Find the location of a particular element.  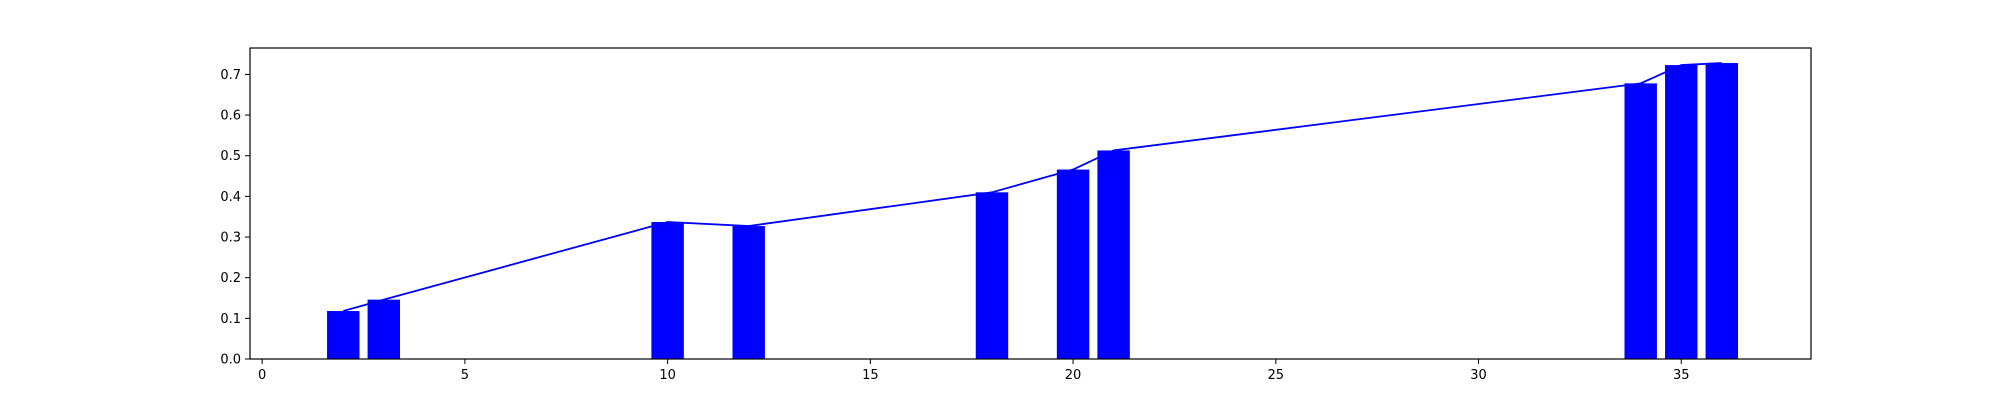

y-tick-label: 0.2 is located at coordinates (230, 278).